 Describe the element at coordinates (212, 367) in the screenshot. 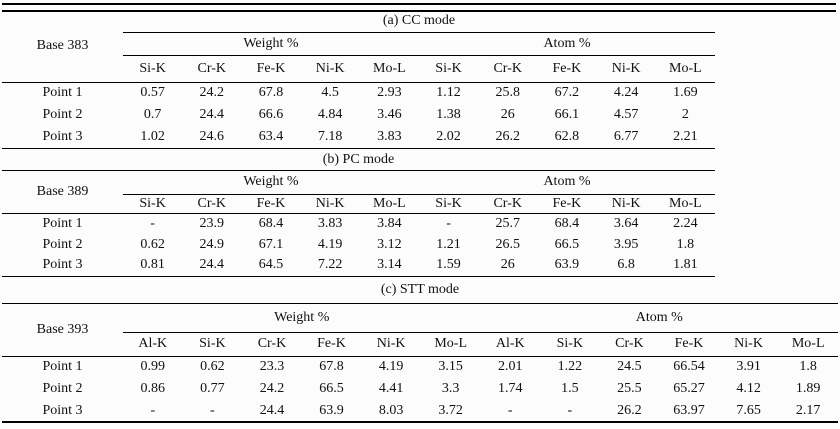

I see `value-cell: 0.62` at that location.